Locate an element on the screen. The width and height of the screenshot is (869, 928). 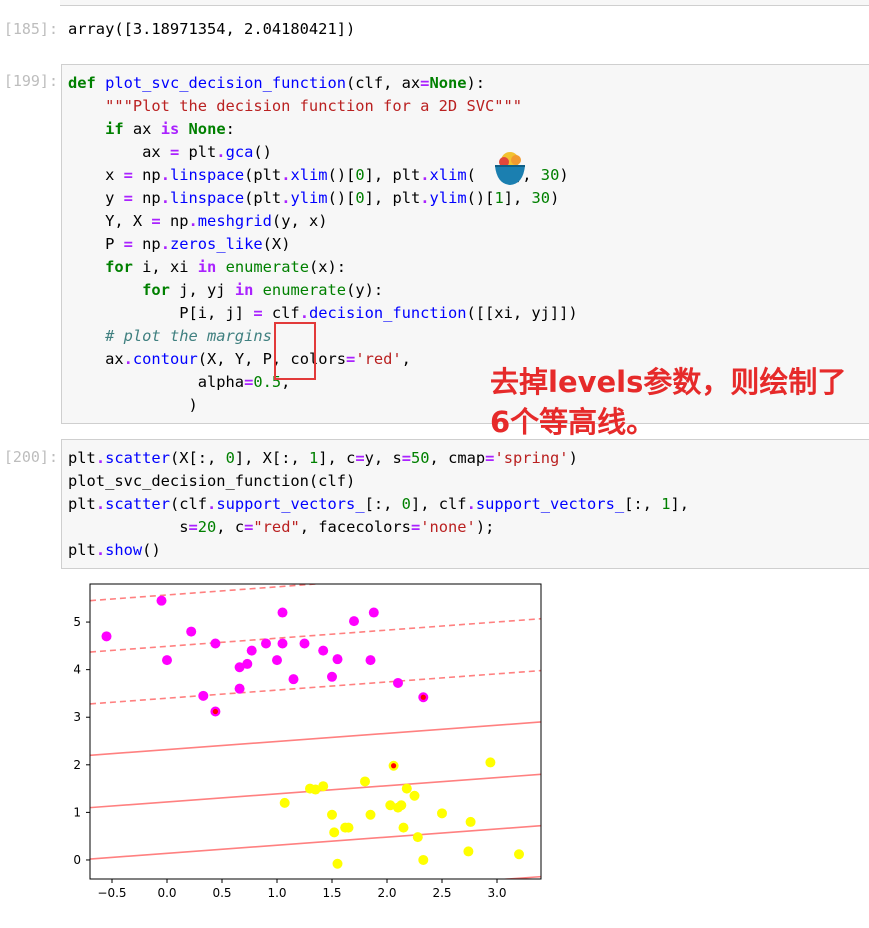
contour-line is located at coordinates (315, 635).